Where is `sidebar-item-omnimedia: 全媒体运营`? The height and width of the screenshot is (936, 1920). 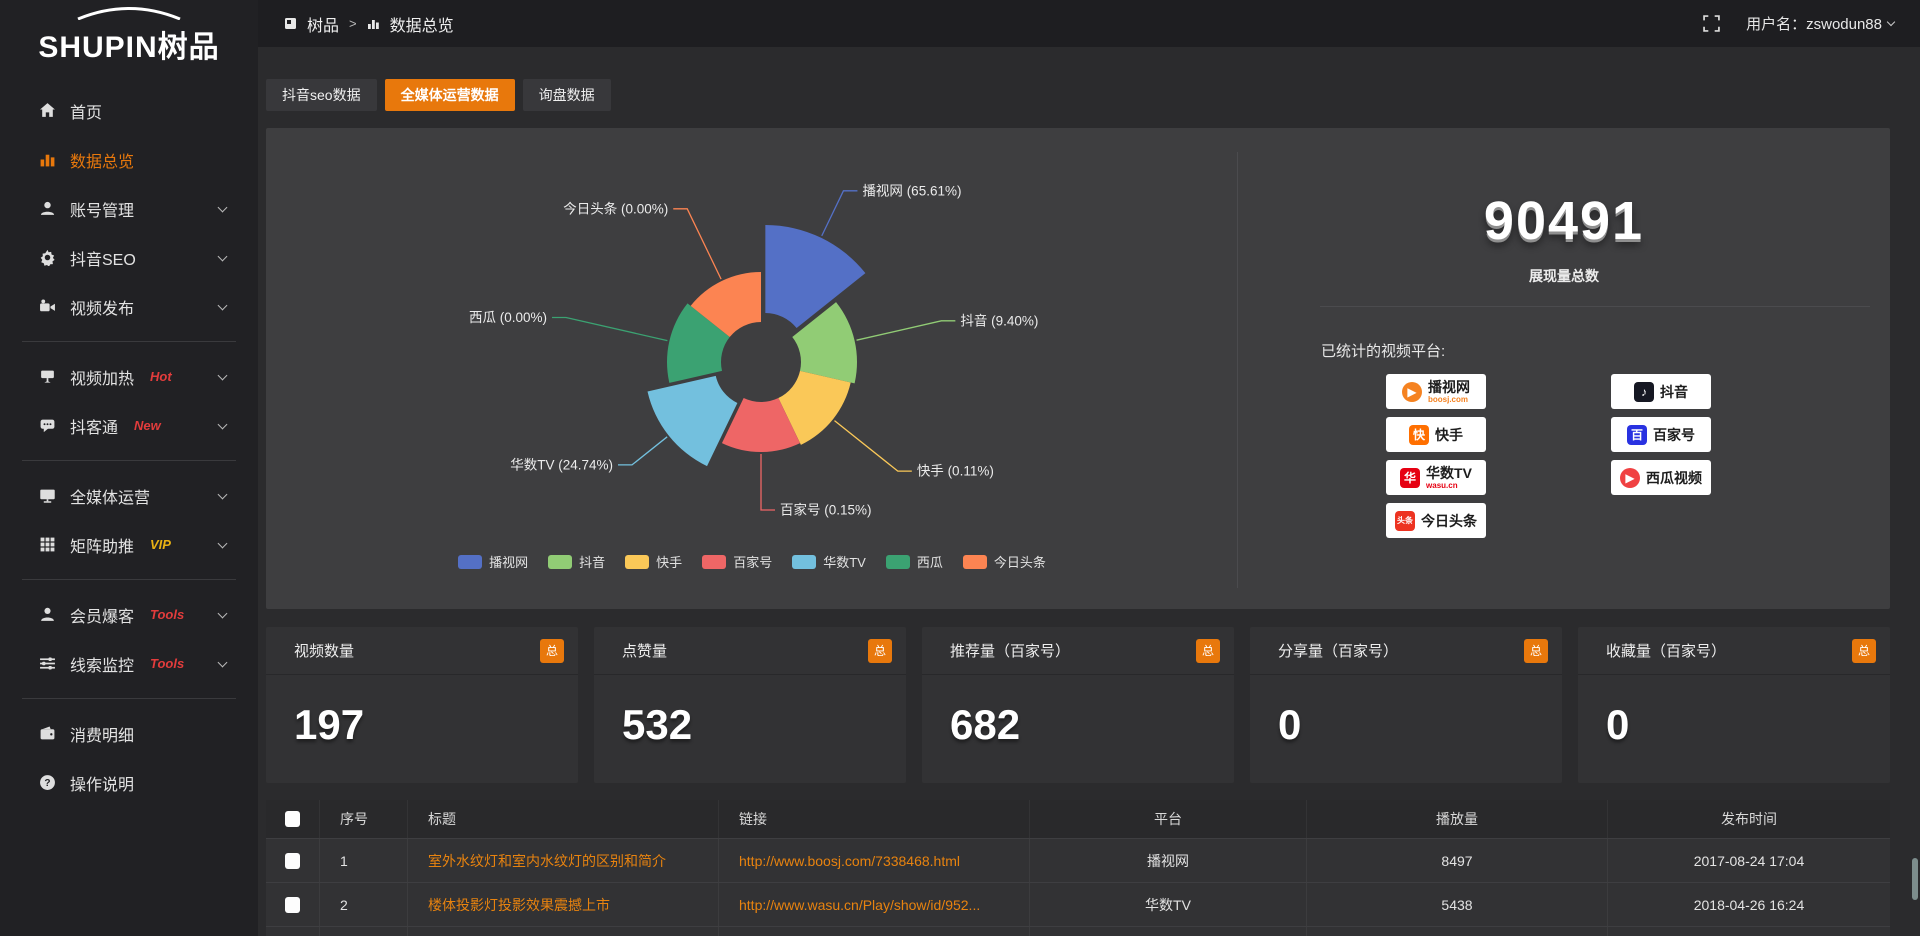
sidebar-item-omnimedia: 全媒体运营 is located at coordinates (129, 495).